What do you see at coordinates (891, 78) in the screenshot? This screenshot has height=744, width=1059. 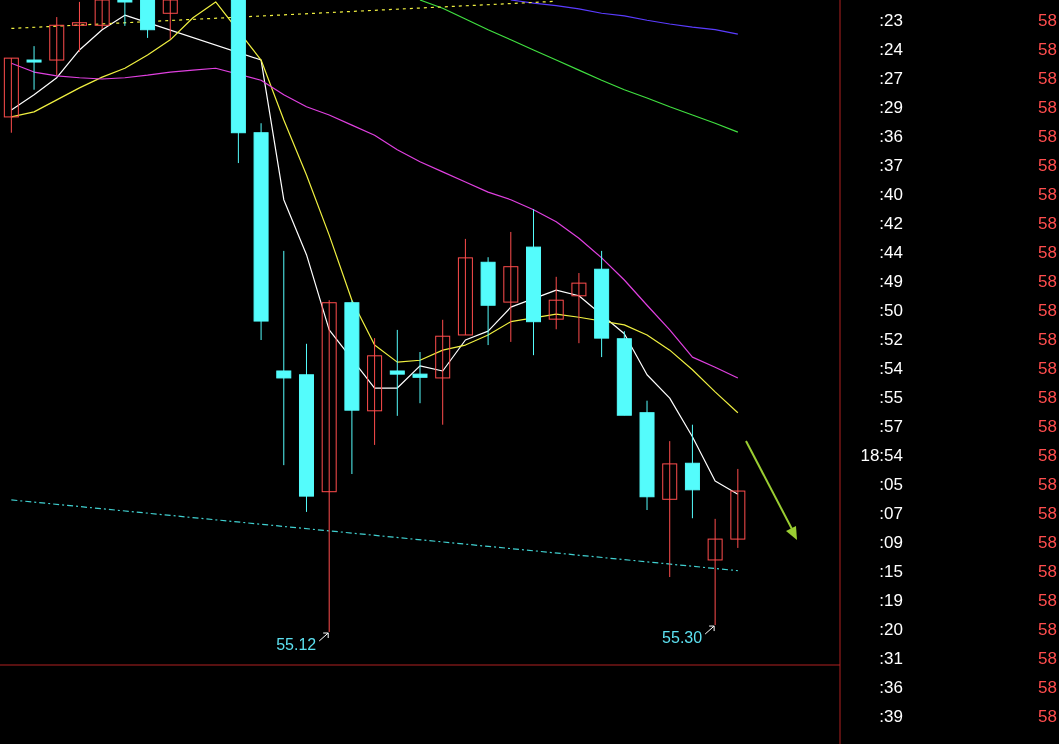 I see `text: :27` at bounding box center [891, 78].